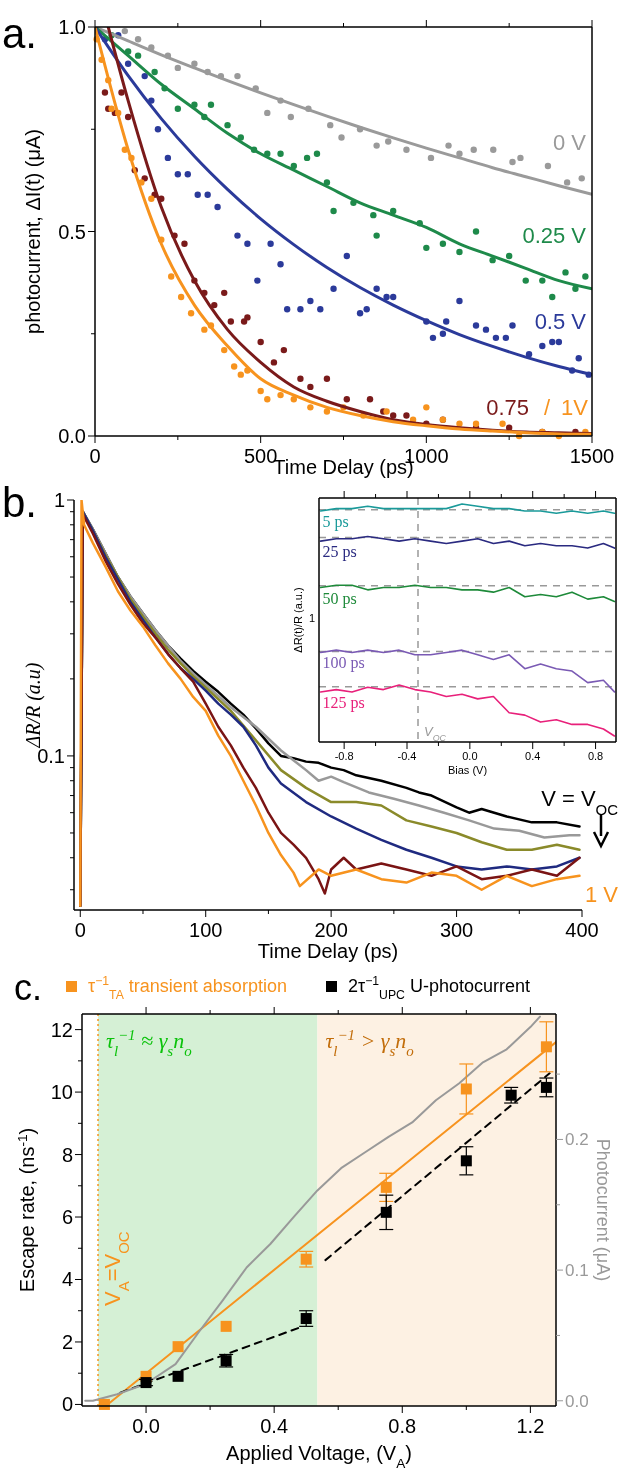  What do you see at coordinates (67, 1341) in the screenshot?
I see `y-tick-label: 2` at bounding box center [67, 1341].